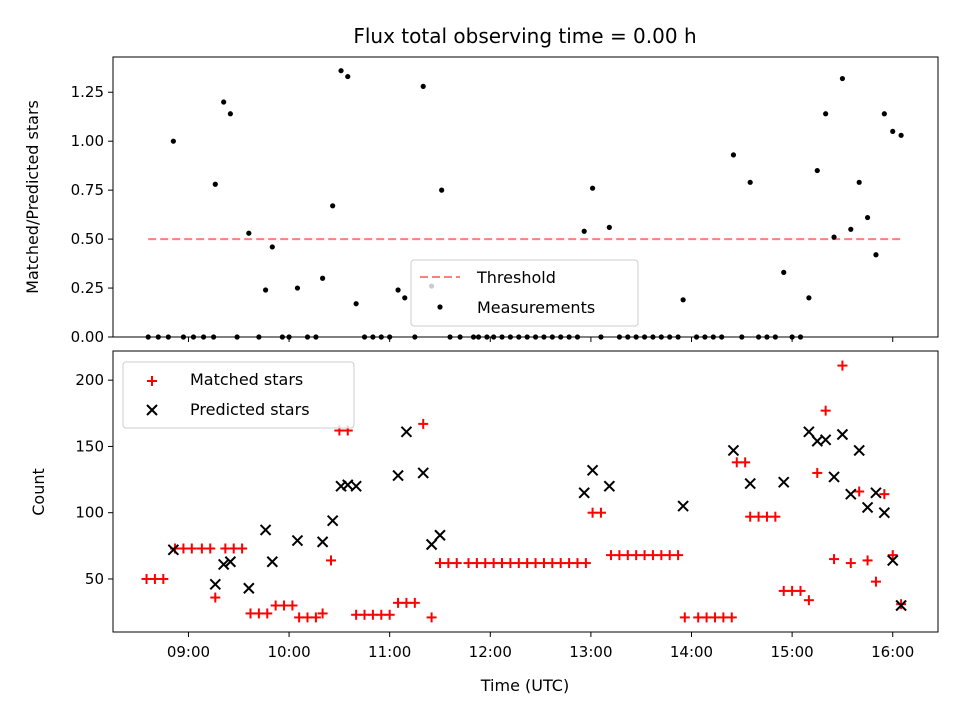 This screenshot has height=720, width=960. What do you see at coordinates (540, 339) in the screenshot?
I see `ratio-x-ticks` at bounding box center [540, 339].